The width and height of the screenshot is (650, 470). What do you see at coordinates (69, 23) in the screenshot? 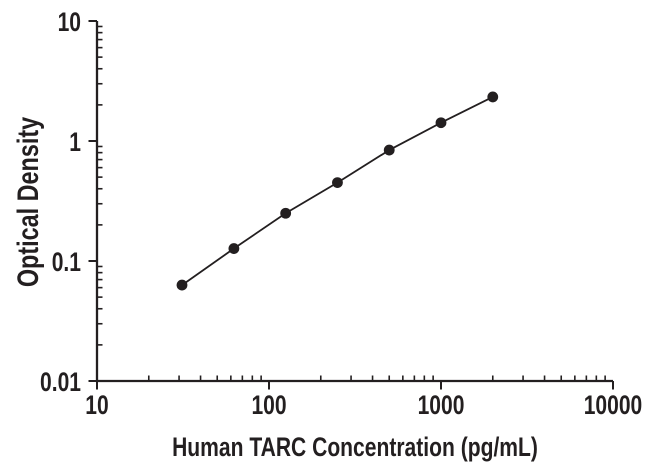
I see `y-tick-label: 10` at bounding box center [69, 23].